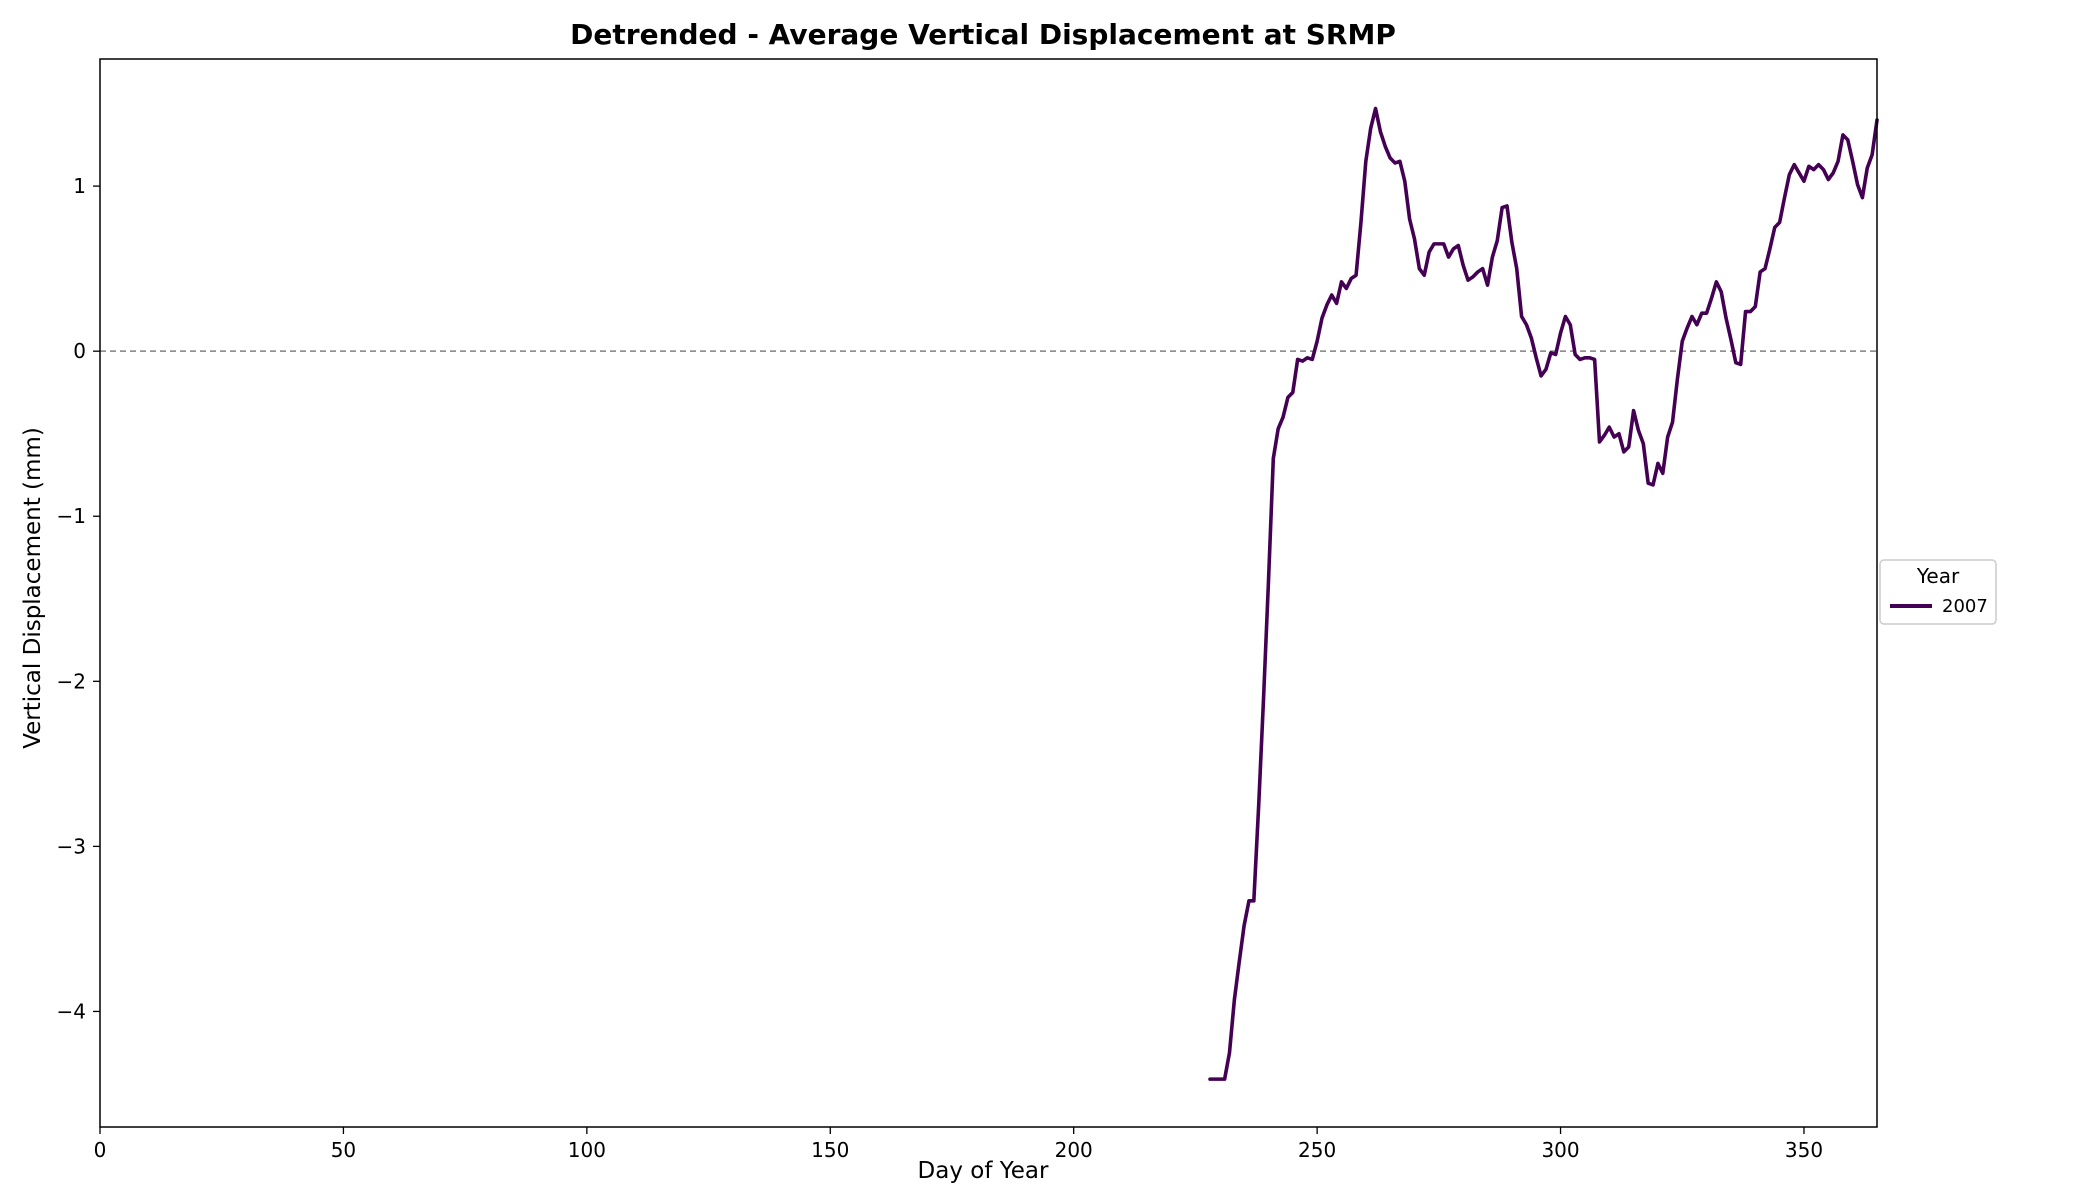 The width and height of the screenshot is (2100, 1200). Describe the element at coordinates (71, 1011) in the screenshot. I see `y-tick-label: −4` at that location.